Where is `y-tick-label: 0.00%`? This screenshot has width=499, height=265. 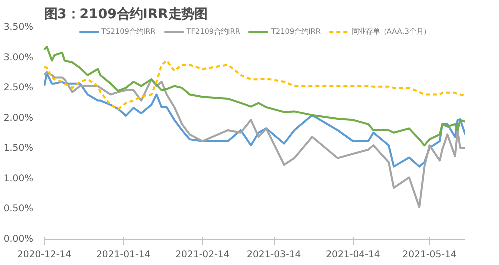
y-tick-label: 0.00% is located at coordinates (19, 239).